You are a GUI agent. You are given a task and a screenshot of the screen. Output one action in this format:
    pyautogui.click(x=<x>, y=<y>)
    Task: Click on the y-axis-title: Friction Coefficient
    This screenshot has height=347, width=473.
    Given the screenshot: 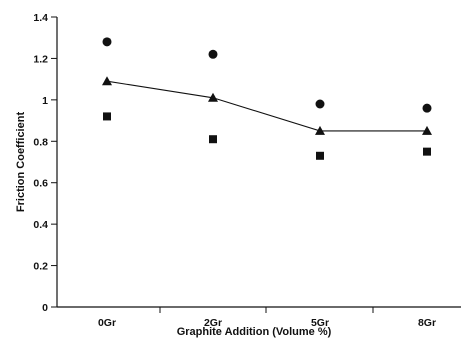 What is the action you would take?
    pyautogui.click(x=21, y=162)
    